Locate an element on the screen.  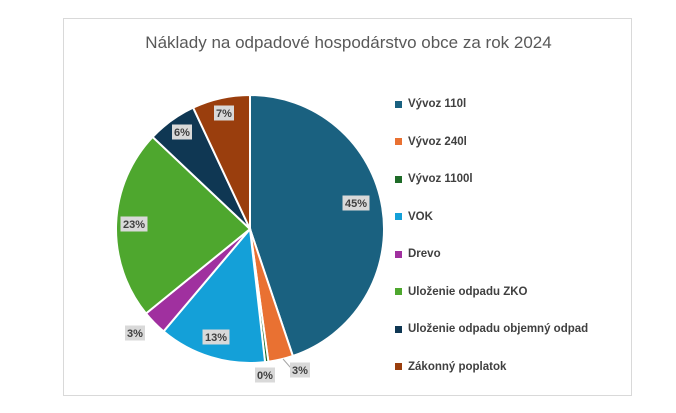
data-label: 0% is located at coordinates (265, 375).